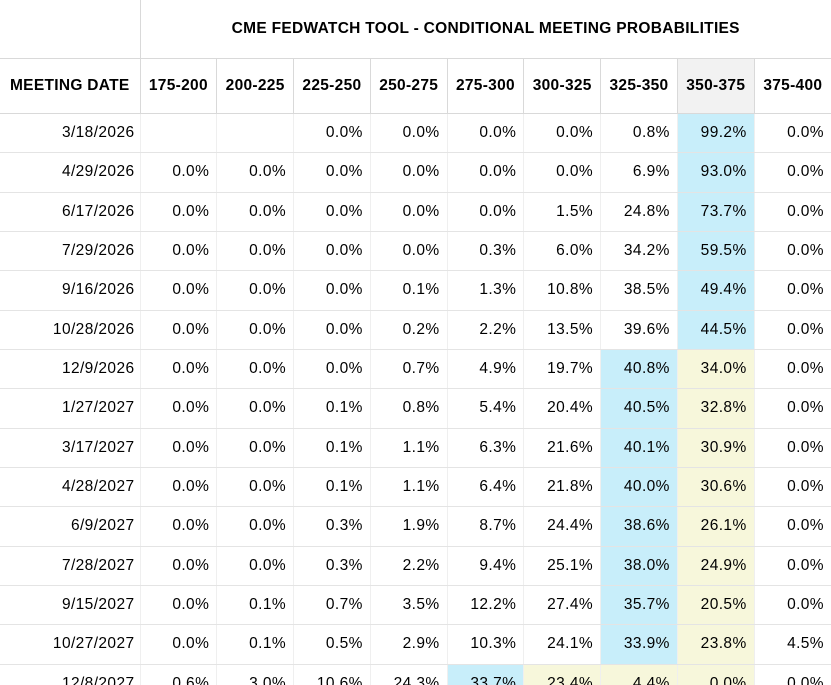  Describe the element at coordinates (70, 487) in the screenshot. I see `meeting-date-cell: 4/28/2027` at that location.